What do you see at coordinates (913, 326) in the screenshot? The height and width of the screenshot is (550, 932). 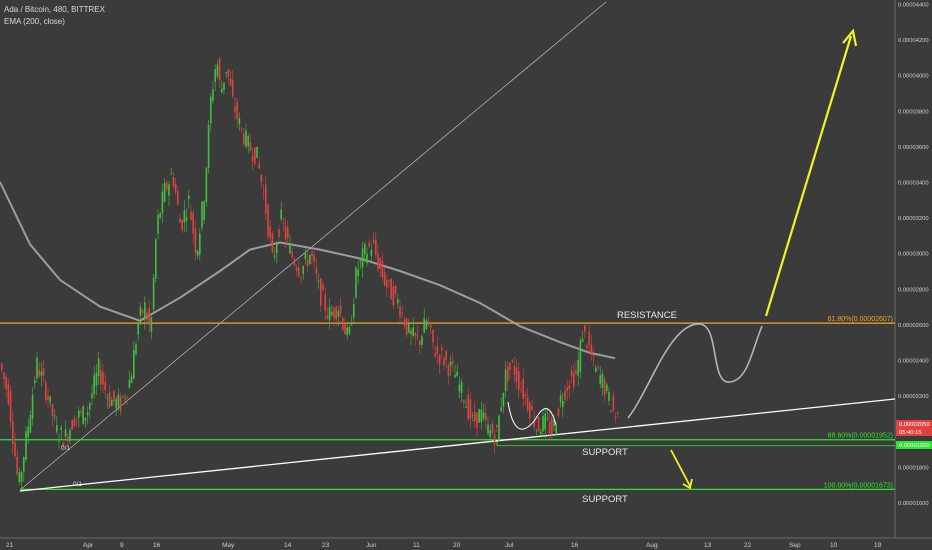 I see `y-tick-label: 0.00002600` at bounding box center [913, 326].